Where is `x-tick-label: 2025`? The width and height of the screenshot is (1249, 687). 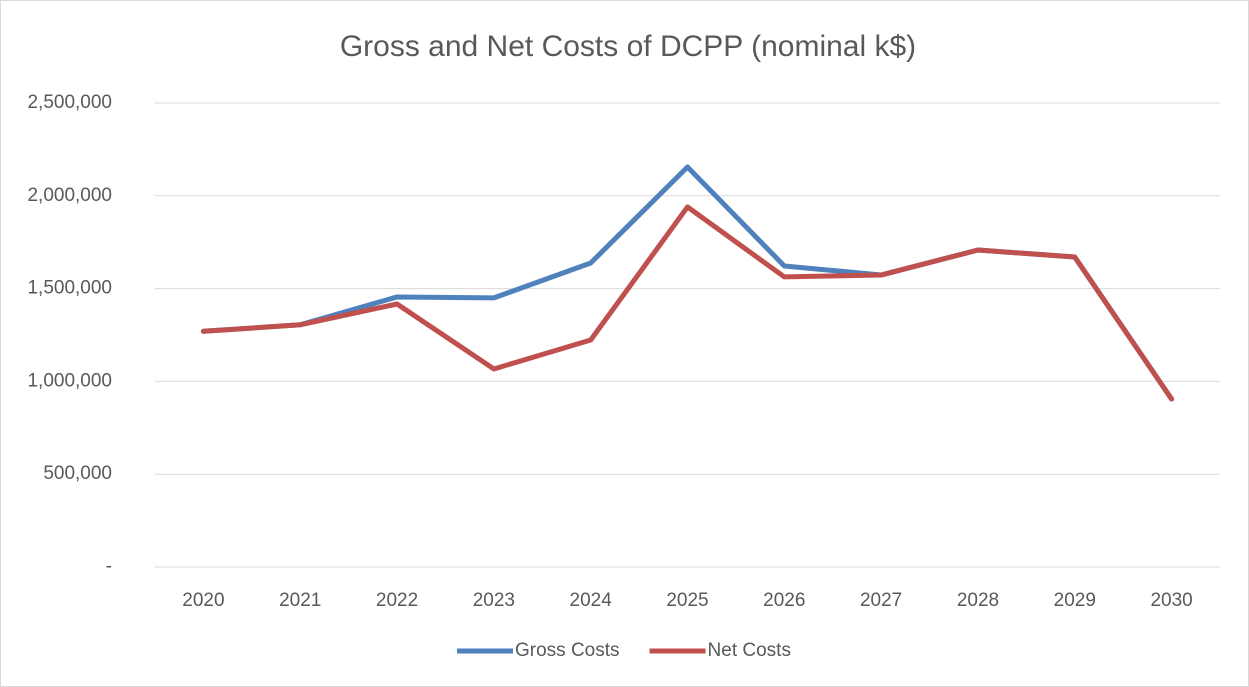
x-tick-label: 2025 is located at coordinates (687, 600).